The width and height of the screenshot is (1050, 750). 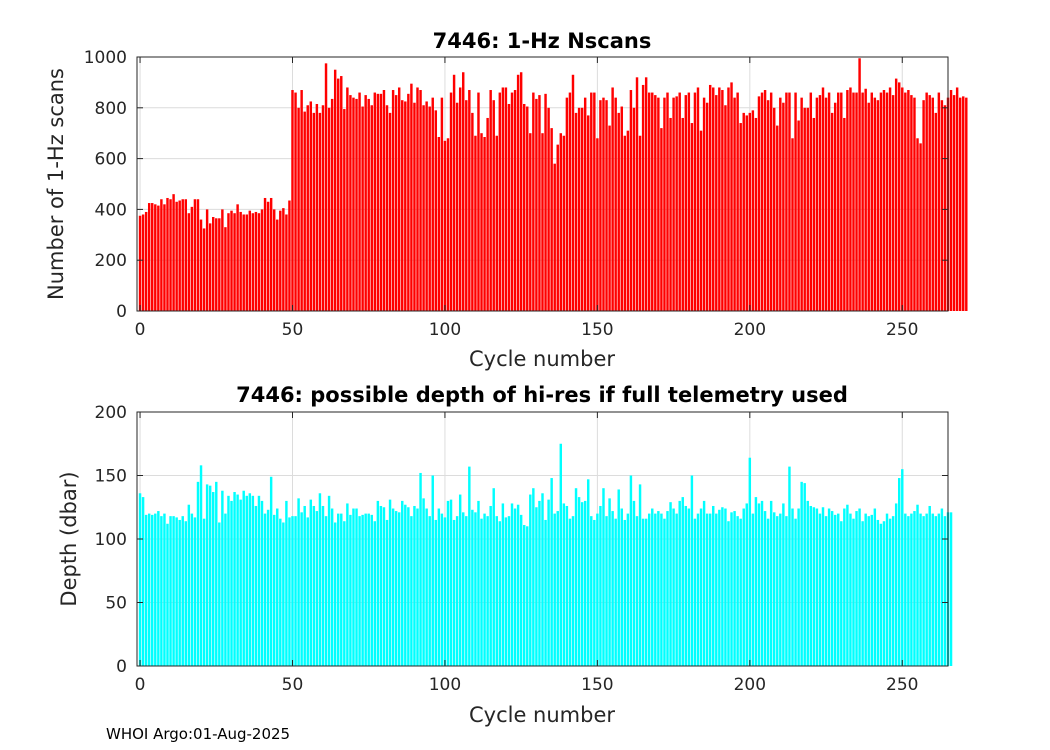 What do you see at coordinates (111, 413) in the screenshot?
I see `depth-y-tick-label: 200` at bounding box center [111, 413].